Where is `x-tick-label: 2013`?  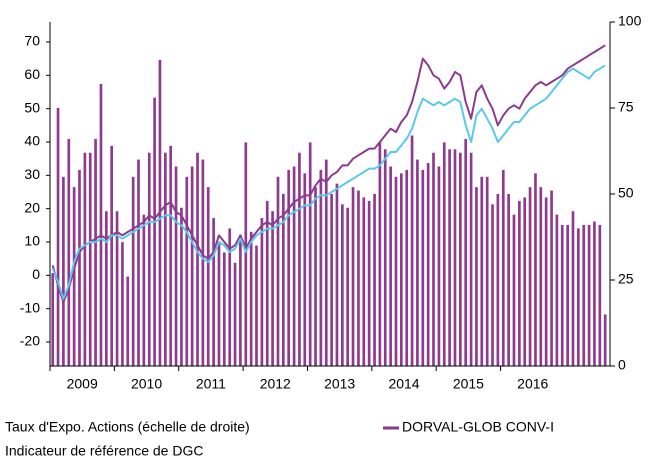
x-tick-label: 2013 is located at coordinates (339, 384).